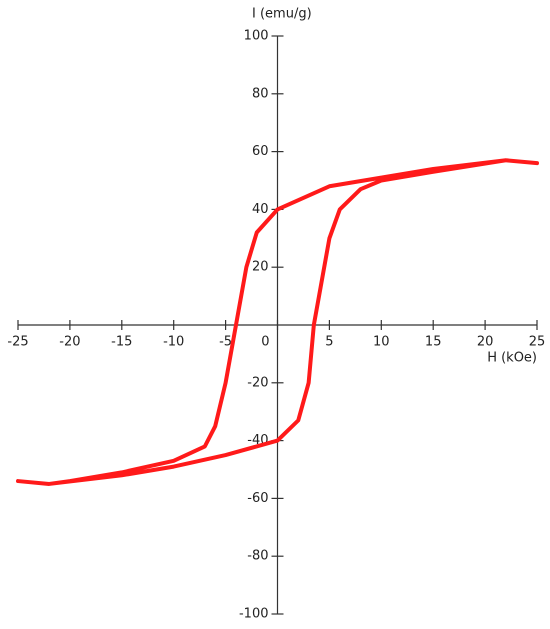 This screenshot has width=550, height=629. What do you see at coordinates (381, 342) in the screenshot?
I see `x-tick-label: 10` at bounding box center [381, 342].